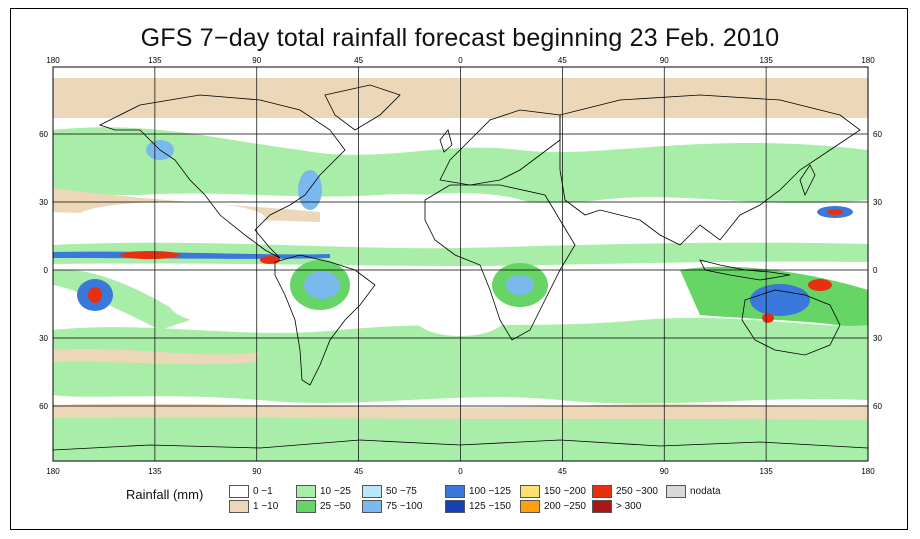 This screenshot has height=539, width=920. Describe the element at coordinates (46, 270) in the screenshot. I see `latitude-label-left: 0` at that location.